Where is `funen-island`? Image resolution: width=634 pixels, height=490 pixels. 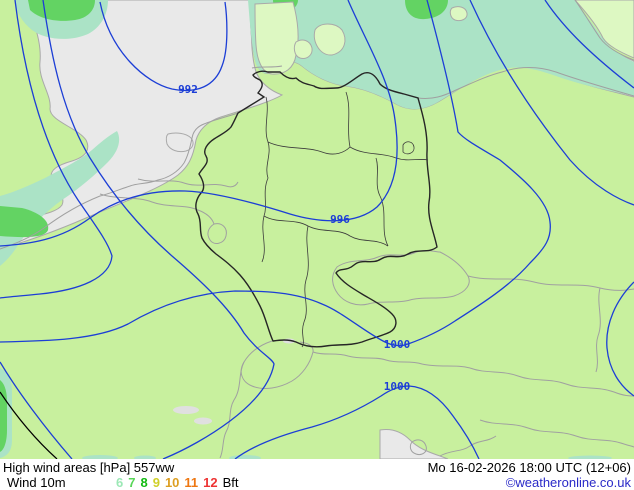 funen-island is located at coordinates (303, 49).